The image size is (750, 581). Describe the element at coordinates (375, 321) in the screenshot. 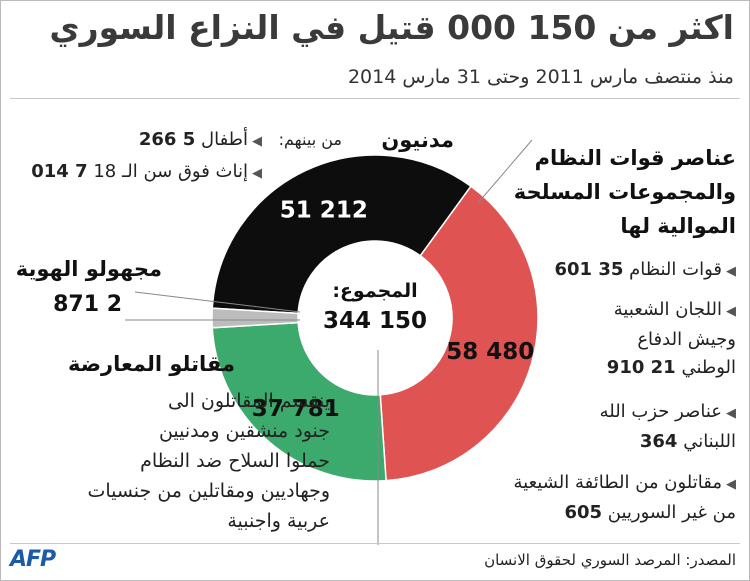

I see `total-value: 150 344` at that location.